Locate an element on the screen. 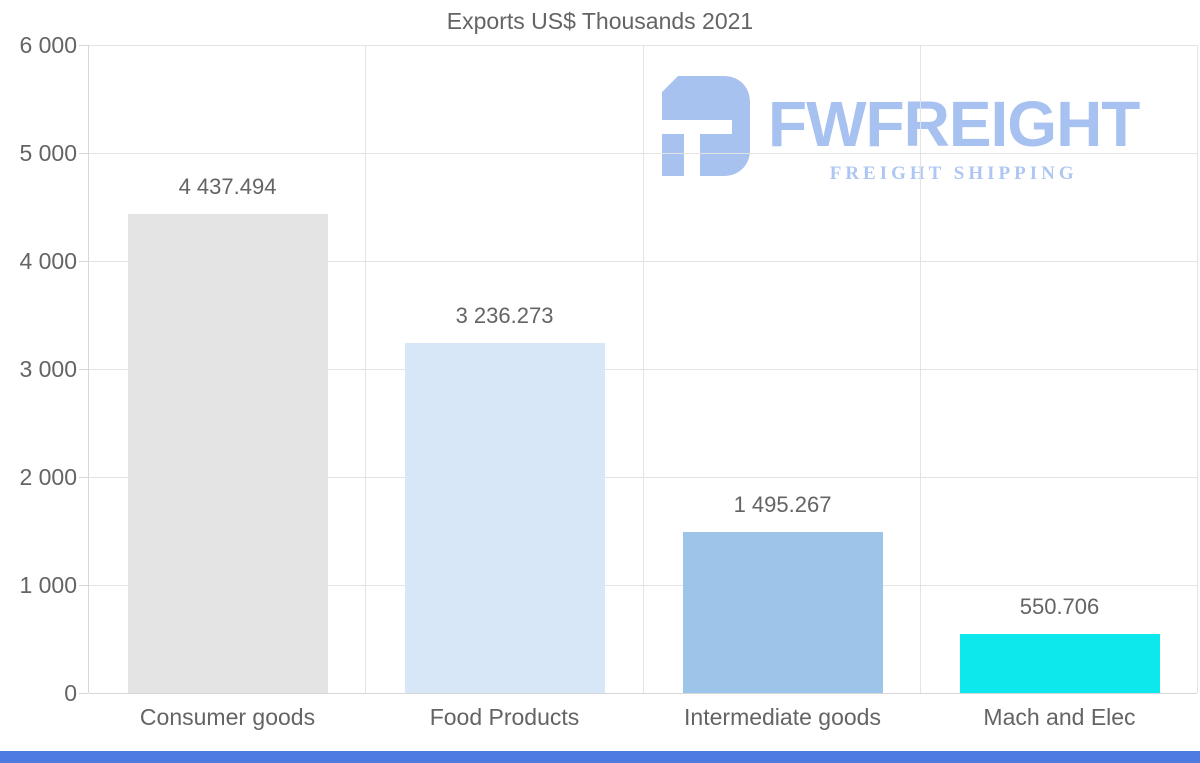  brand-logo-text: FWFREIGHT FREIGHT SHIPPING is located at coordinates (954, 136).